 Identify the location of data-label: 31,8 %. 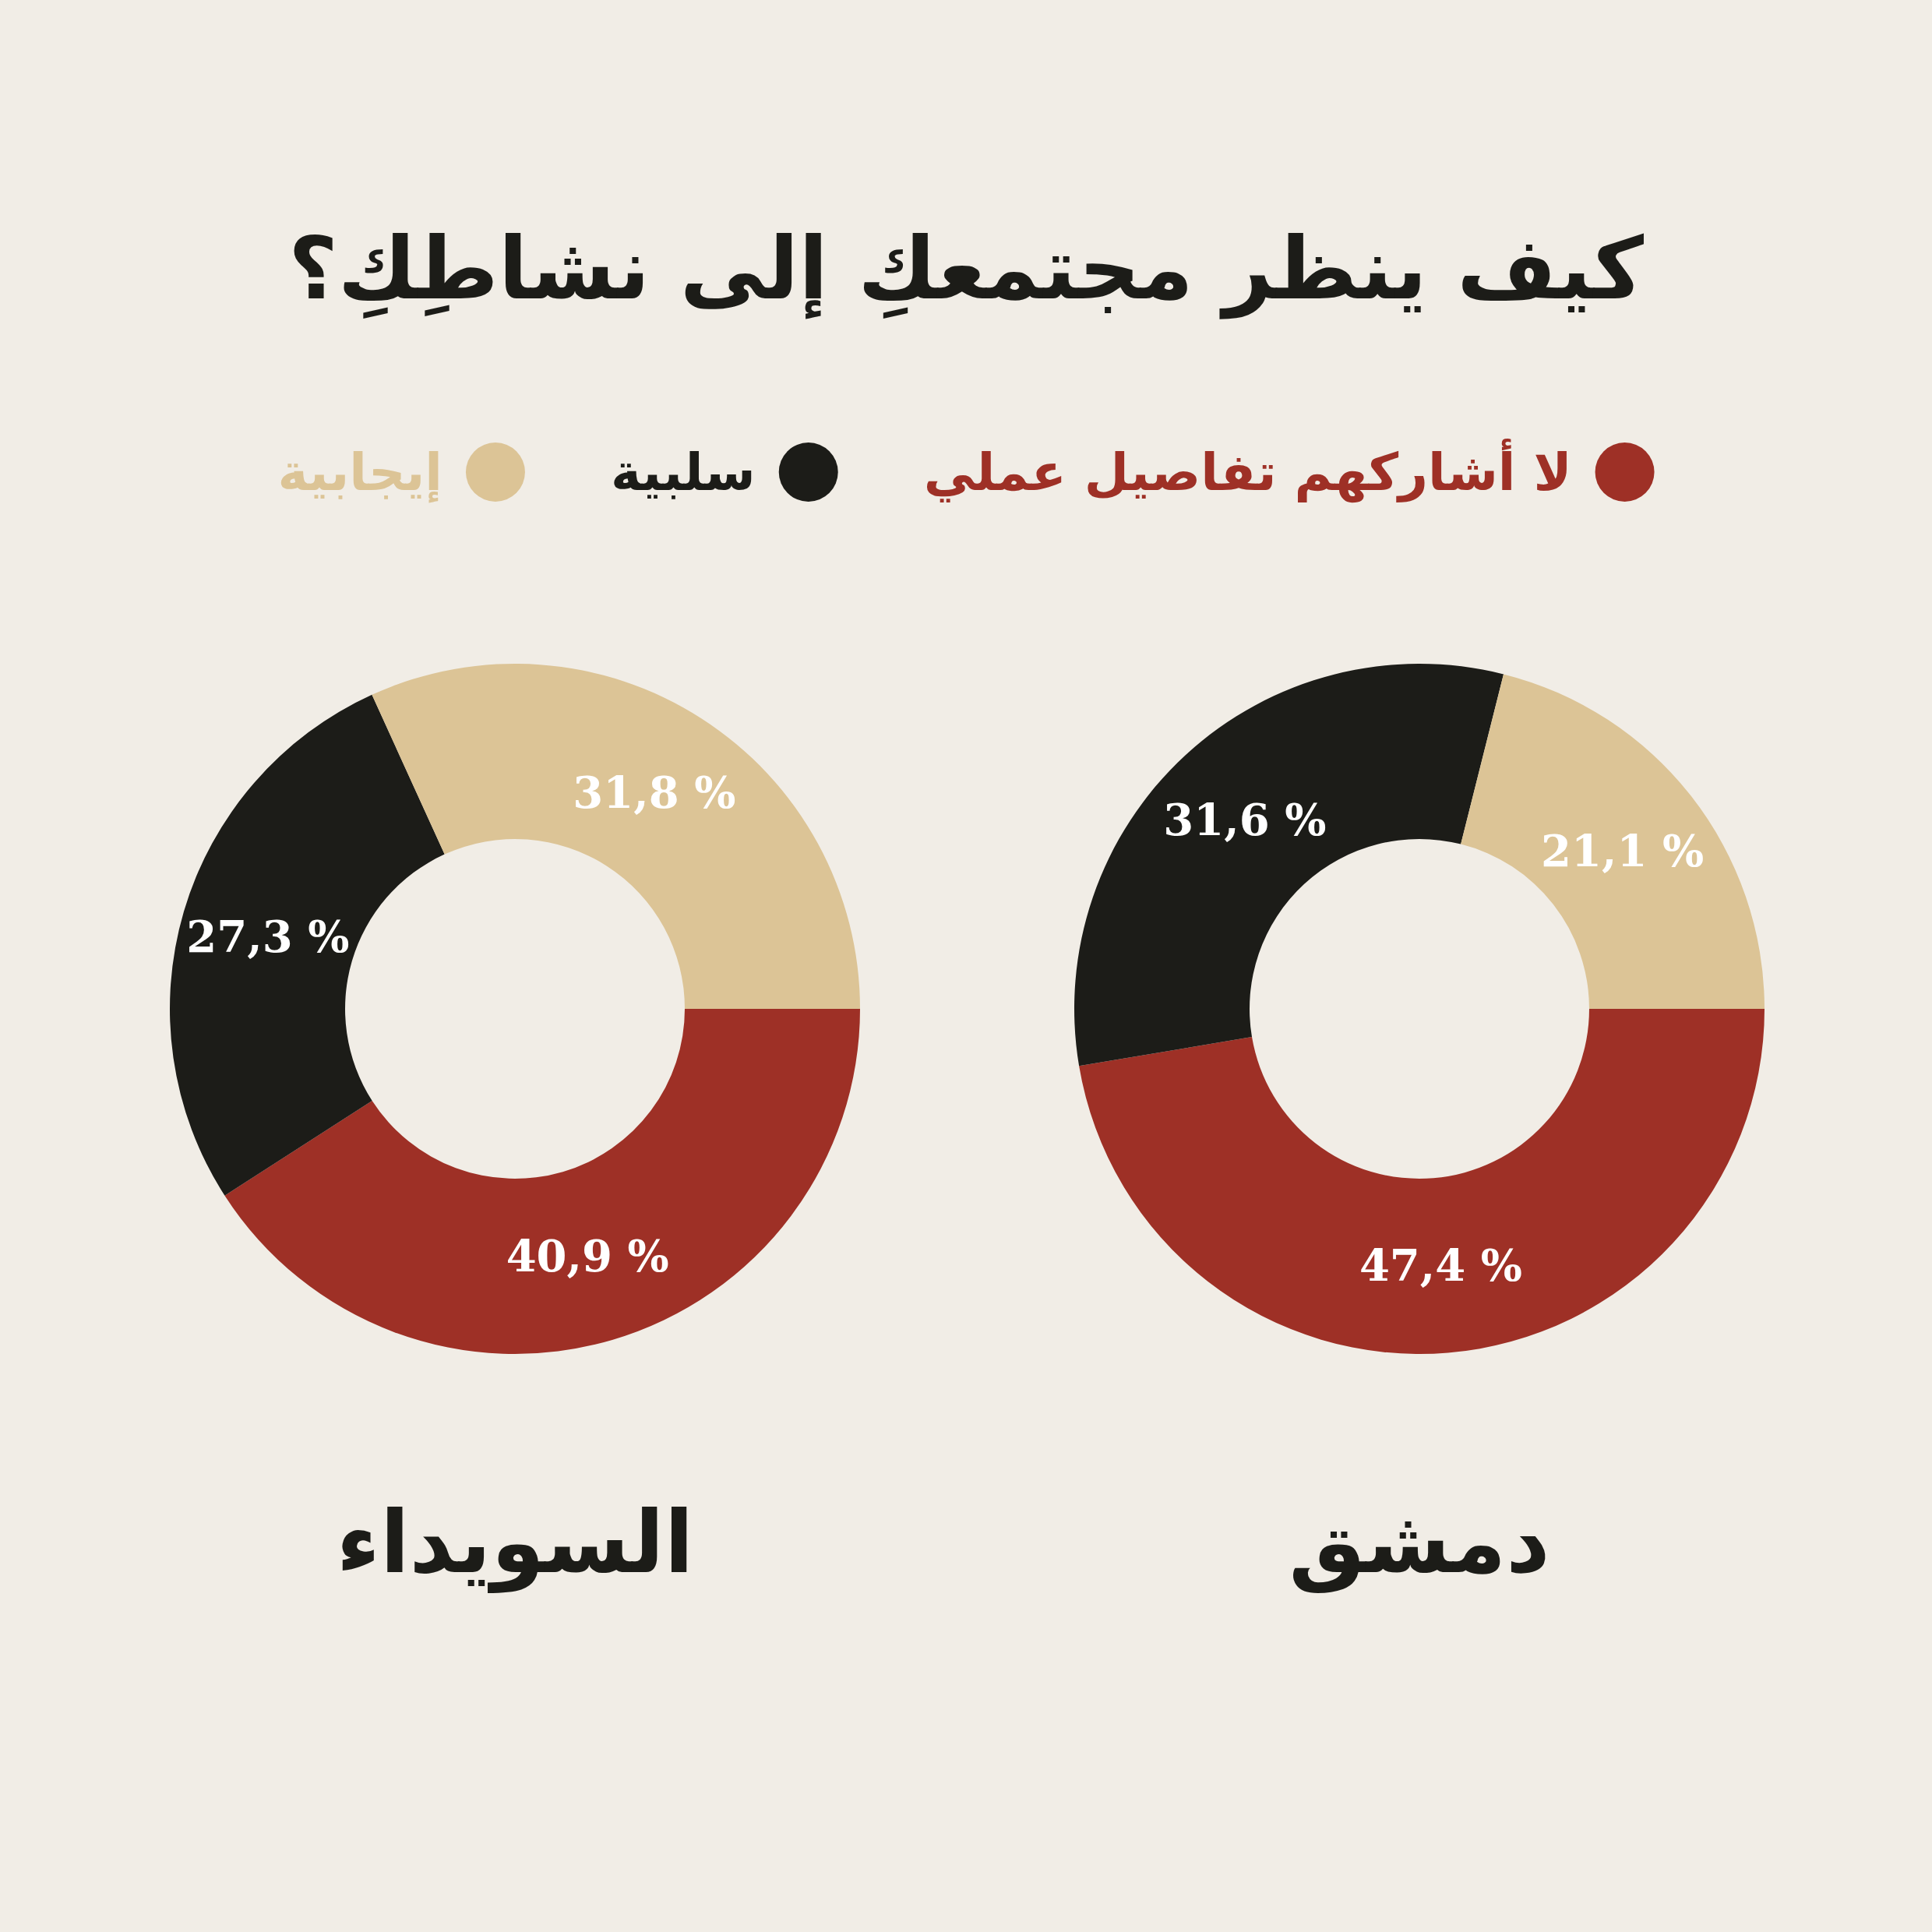
(654, 793).